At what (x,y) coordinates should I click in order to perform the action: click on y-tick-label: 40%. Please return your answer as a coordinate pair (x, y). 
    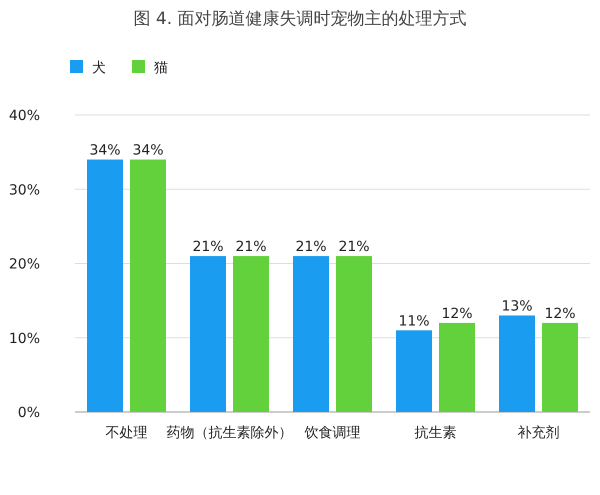
    Looking at the image, I should click on (24, 116).